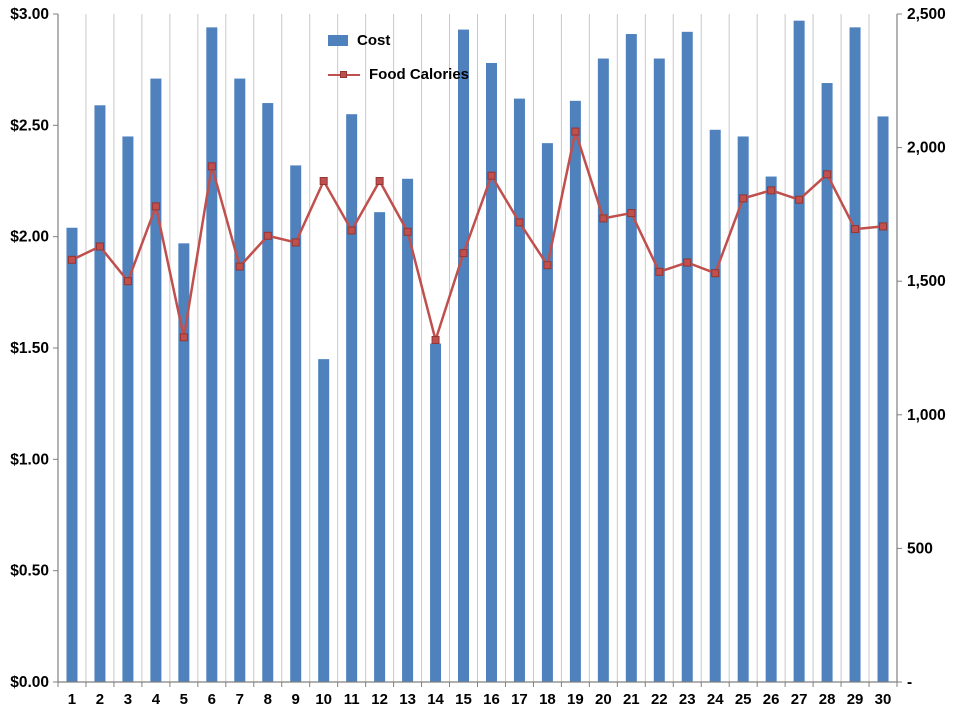 The image size is (960, 720). Describe the element at coordinates (827, 699) in the screenshot. I see `x-axis-label: 28` at that location.